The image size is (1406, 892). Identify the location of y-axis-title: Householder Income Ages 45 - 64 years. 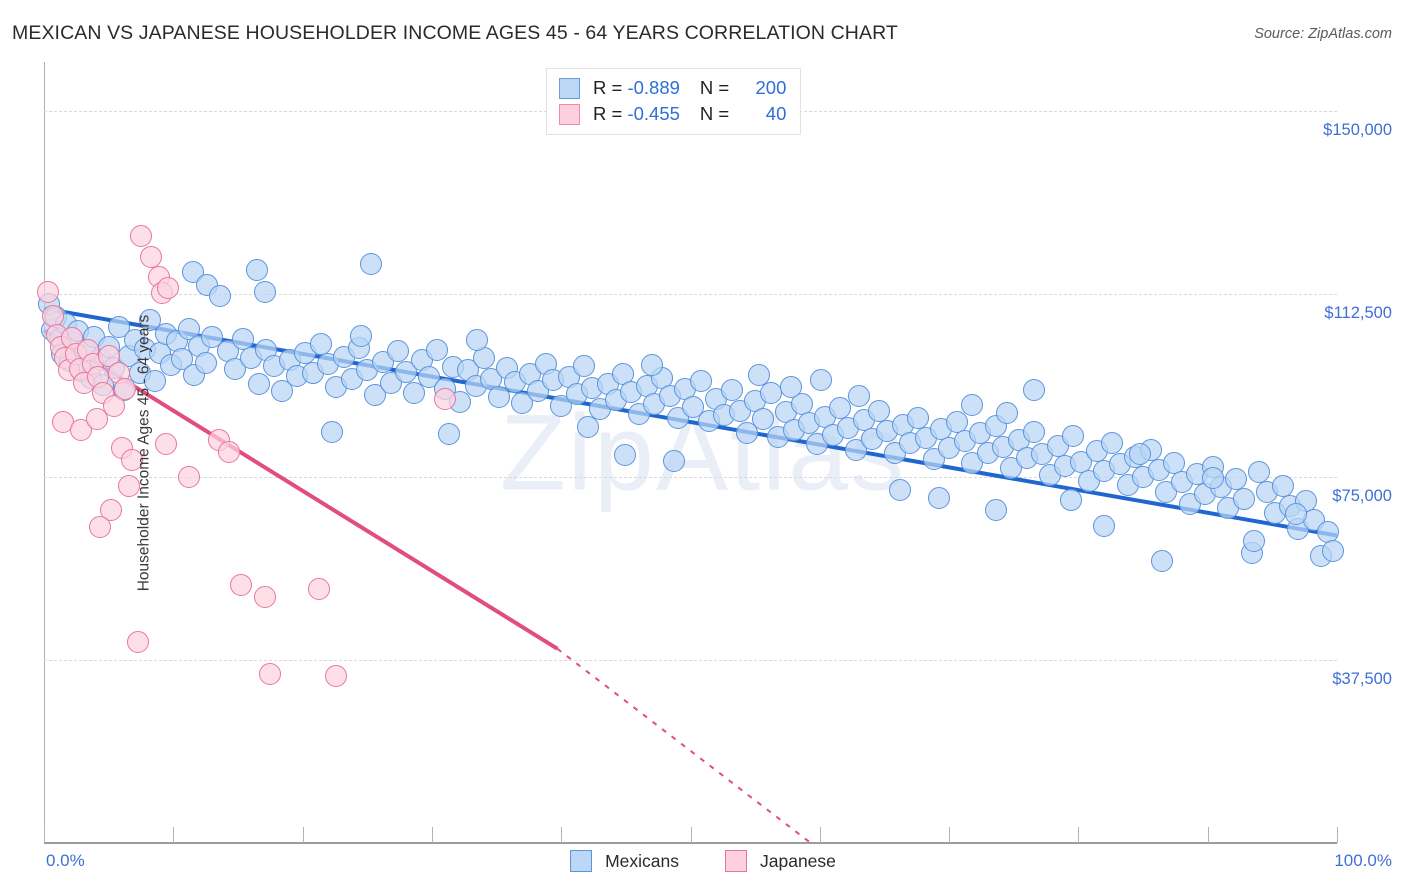
(144, 452).